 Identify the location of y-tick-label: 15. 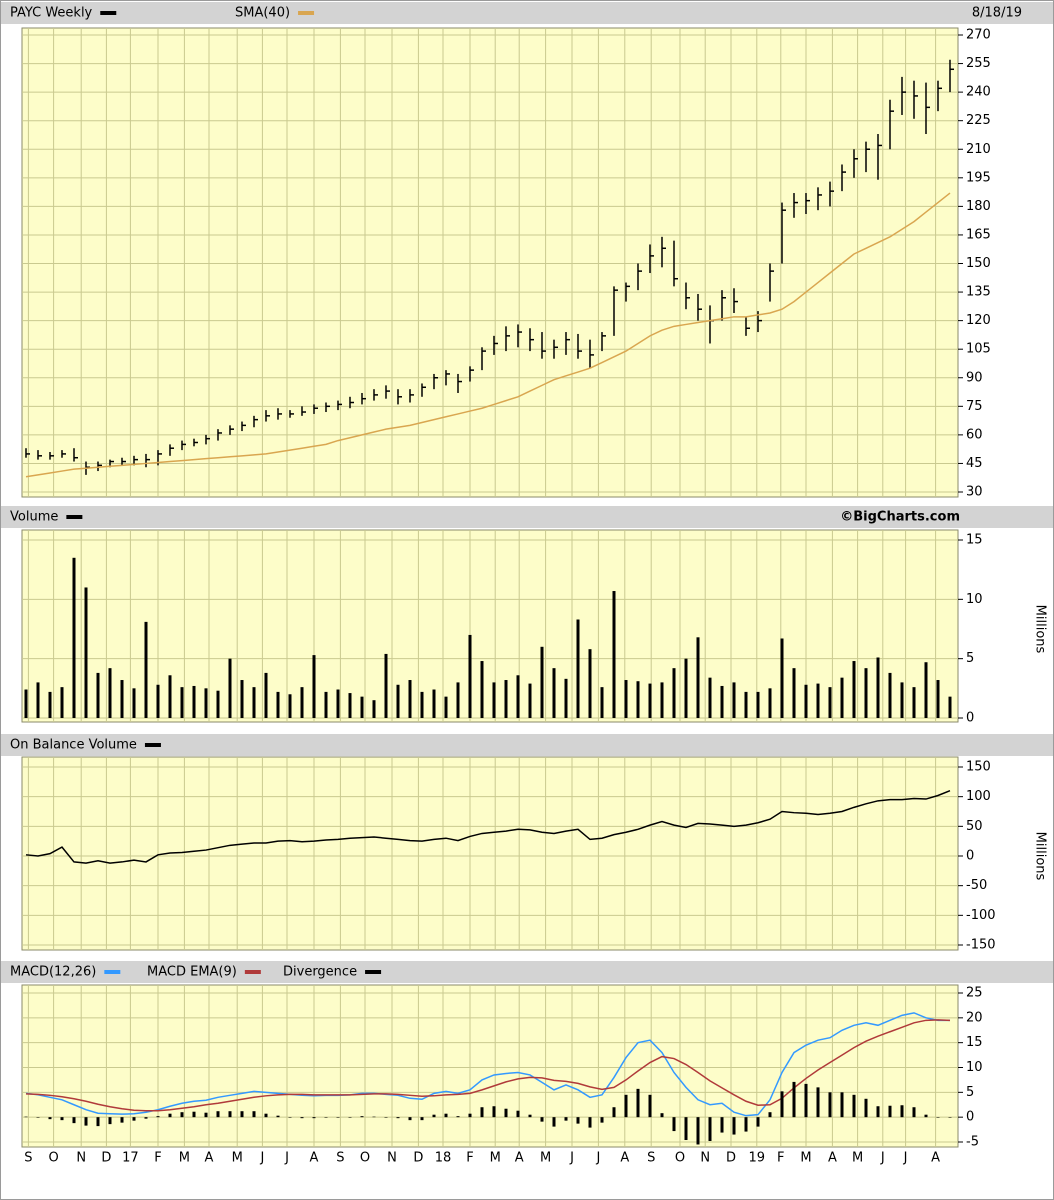
(974, 1042).